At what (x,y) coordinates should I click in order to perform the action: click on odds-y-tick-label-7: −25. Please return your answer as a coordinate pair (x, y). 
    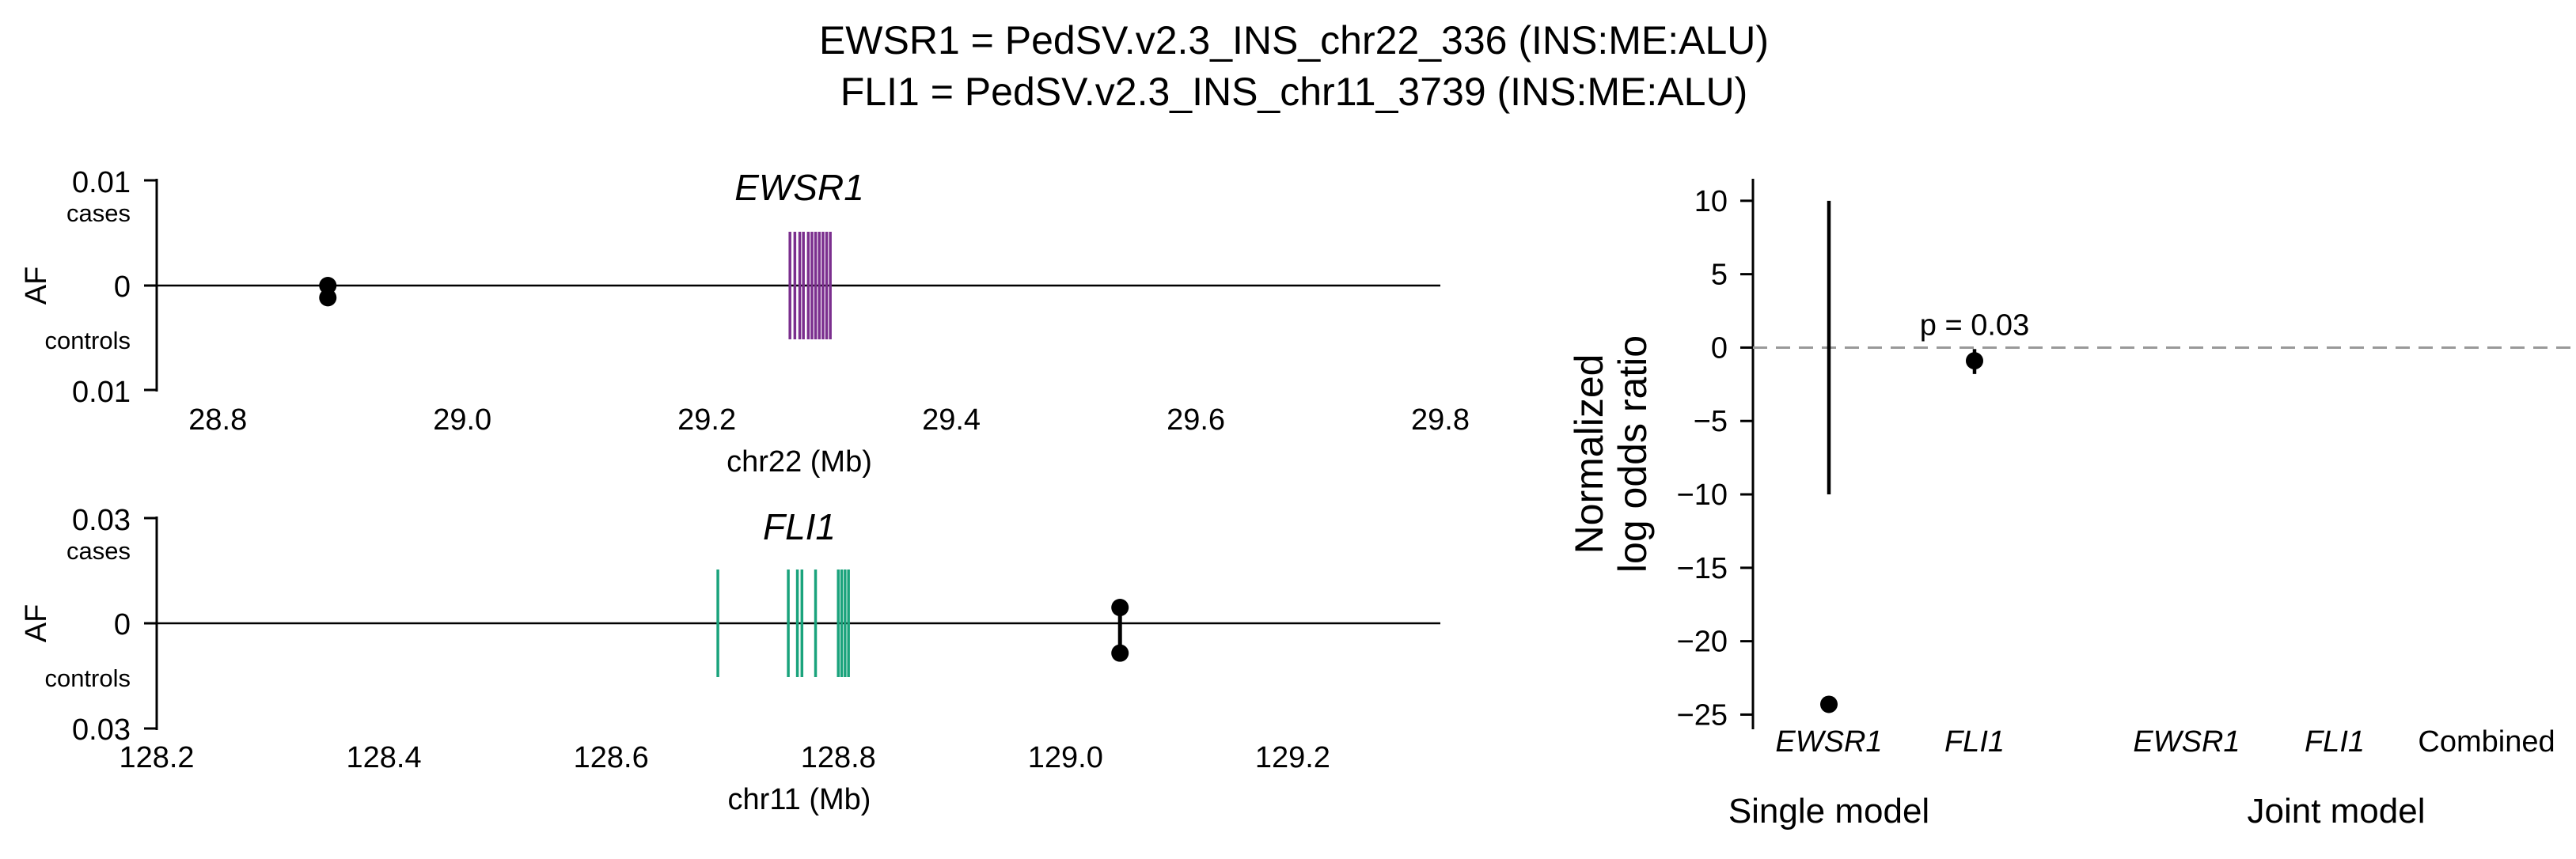
    Looking at the image, I should click on (1702, 715).